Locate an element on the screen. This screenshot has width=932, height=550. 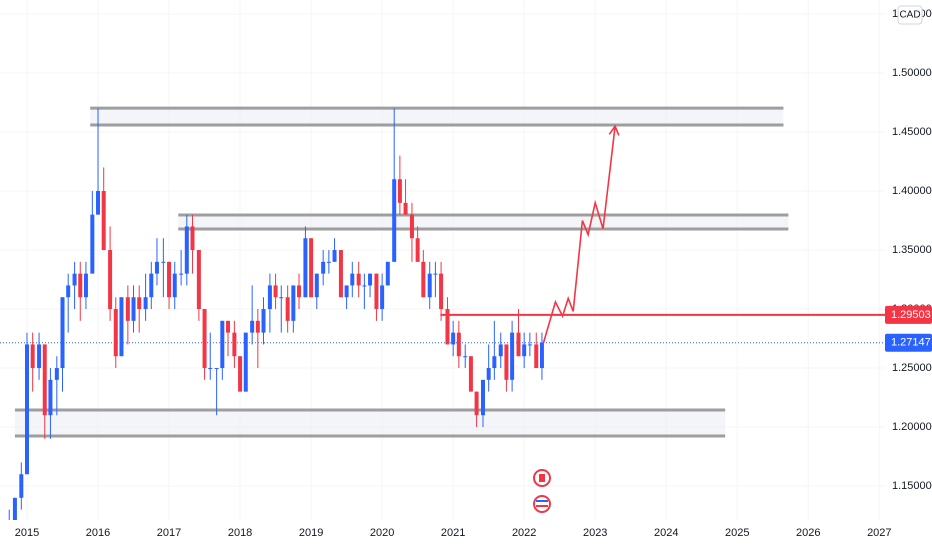
y-tick-label: 1.15000 is located at coordinates (912, 486).